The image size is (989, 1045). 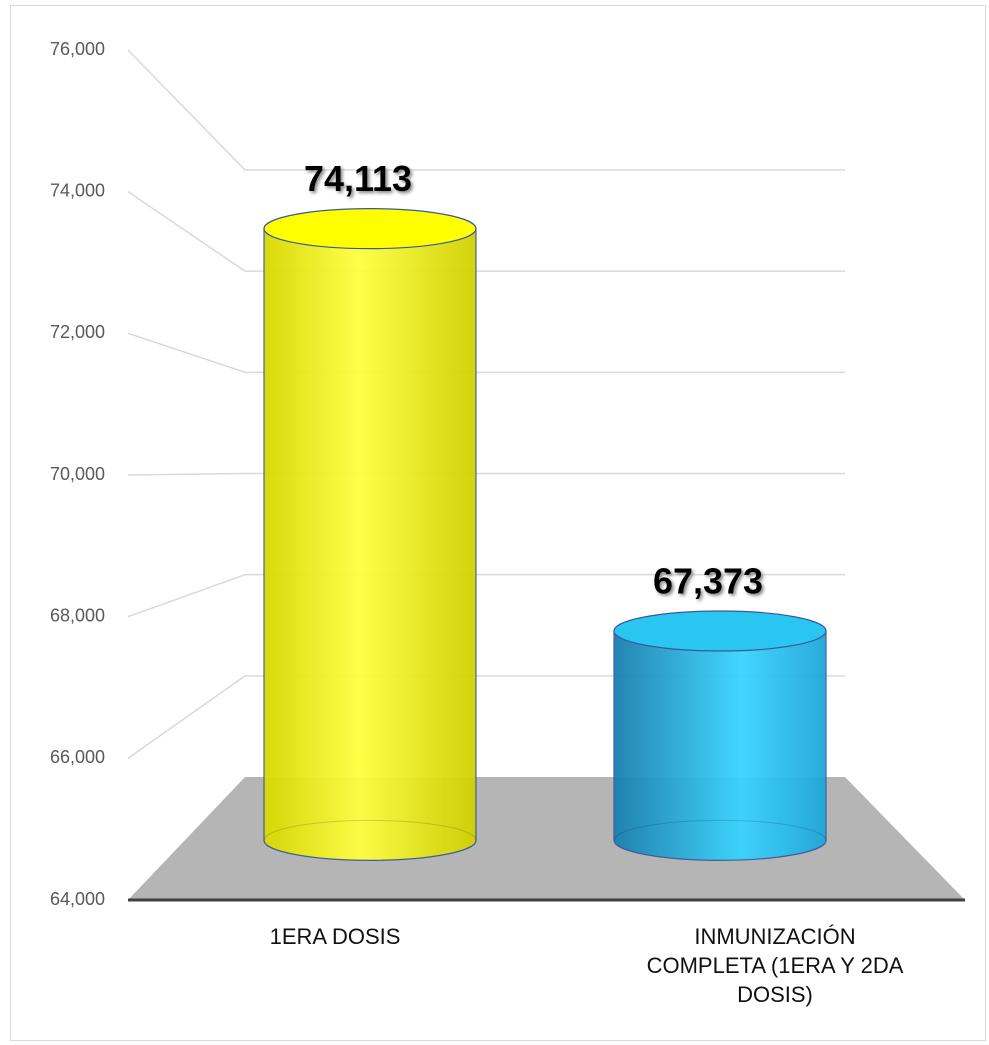 I want to click on y-tick-label: 66,000, so click(x=77, y=757).